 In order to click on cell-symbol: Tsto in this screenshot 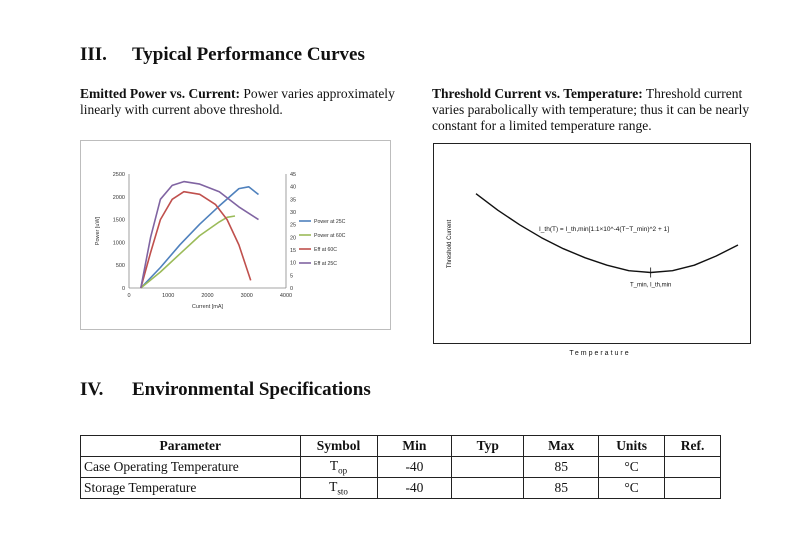, I will do `click(338, 488)`.